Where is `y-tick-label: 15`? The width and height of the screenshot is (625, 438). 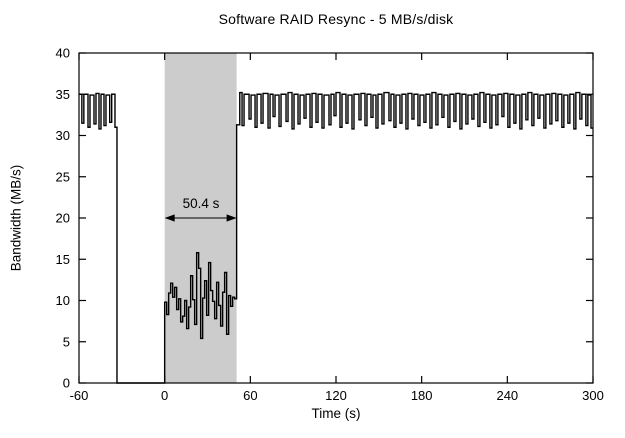 y-tick-label: 15 is located at coordinates (63, 259).